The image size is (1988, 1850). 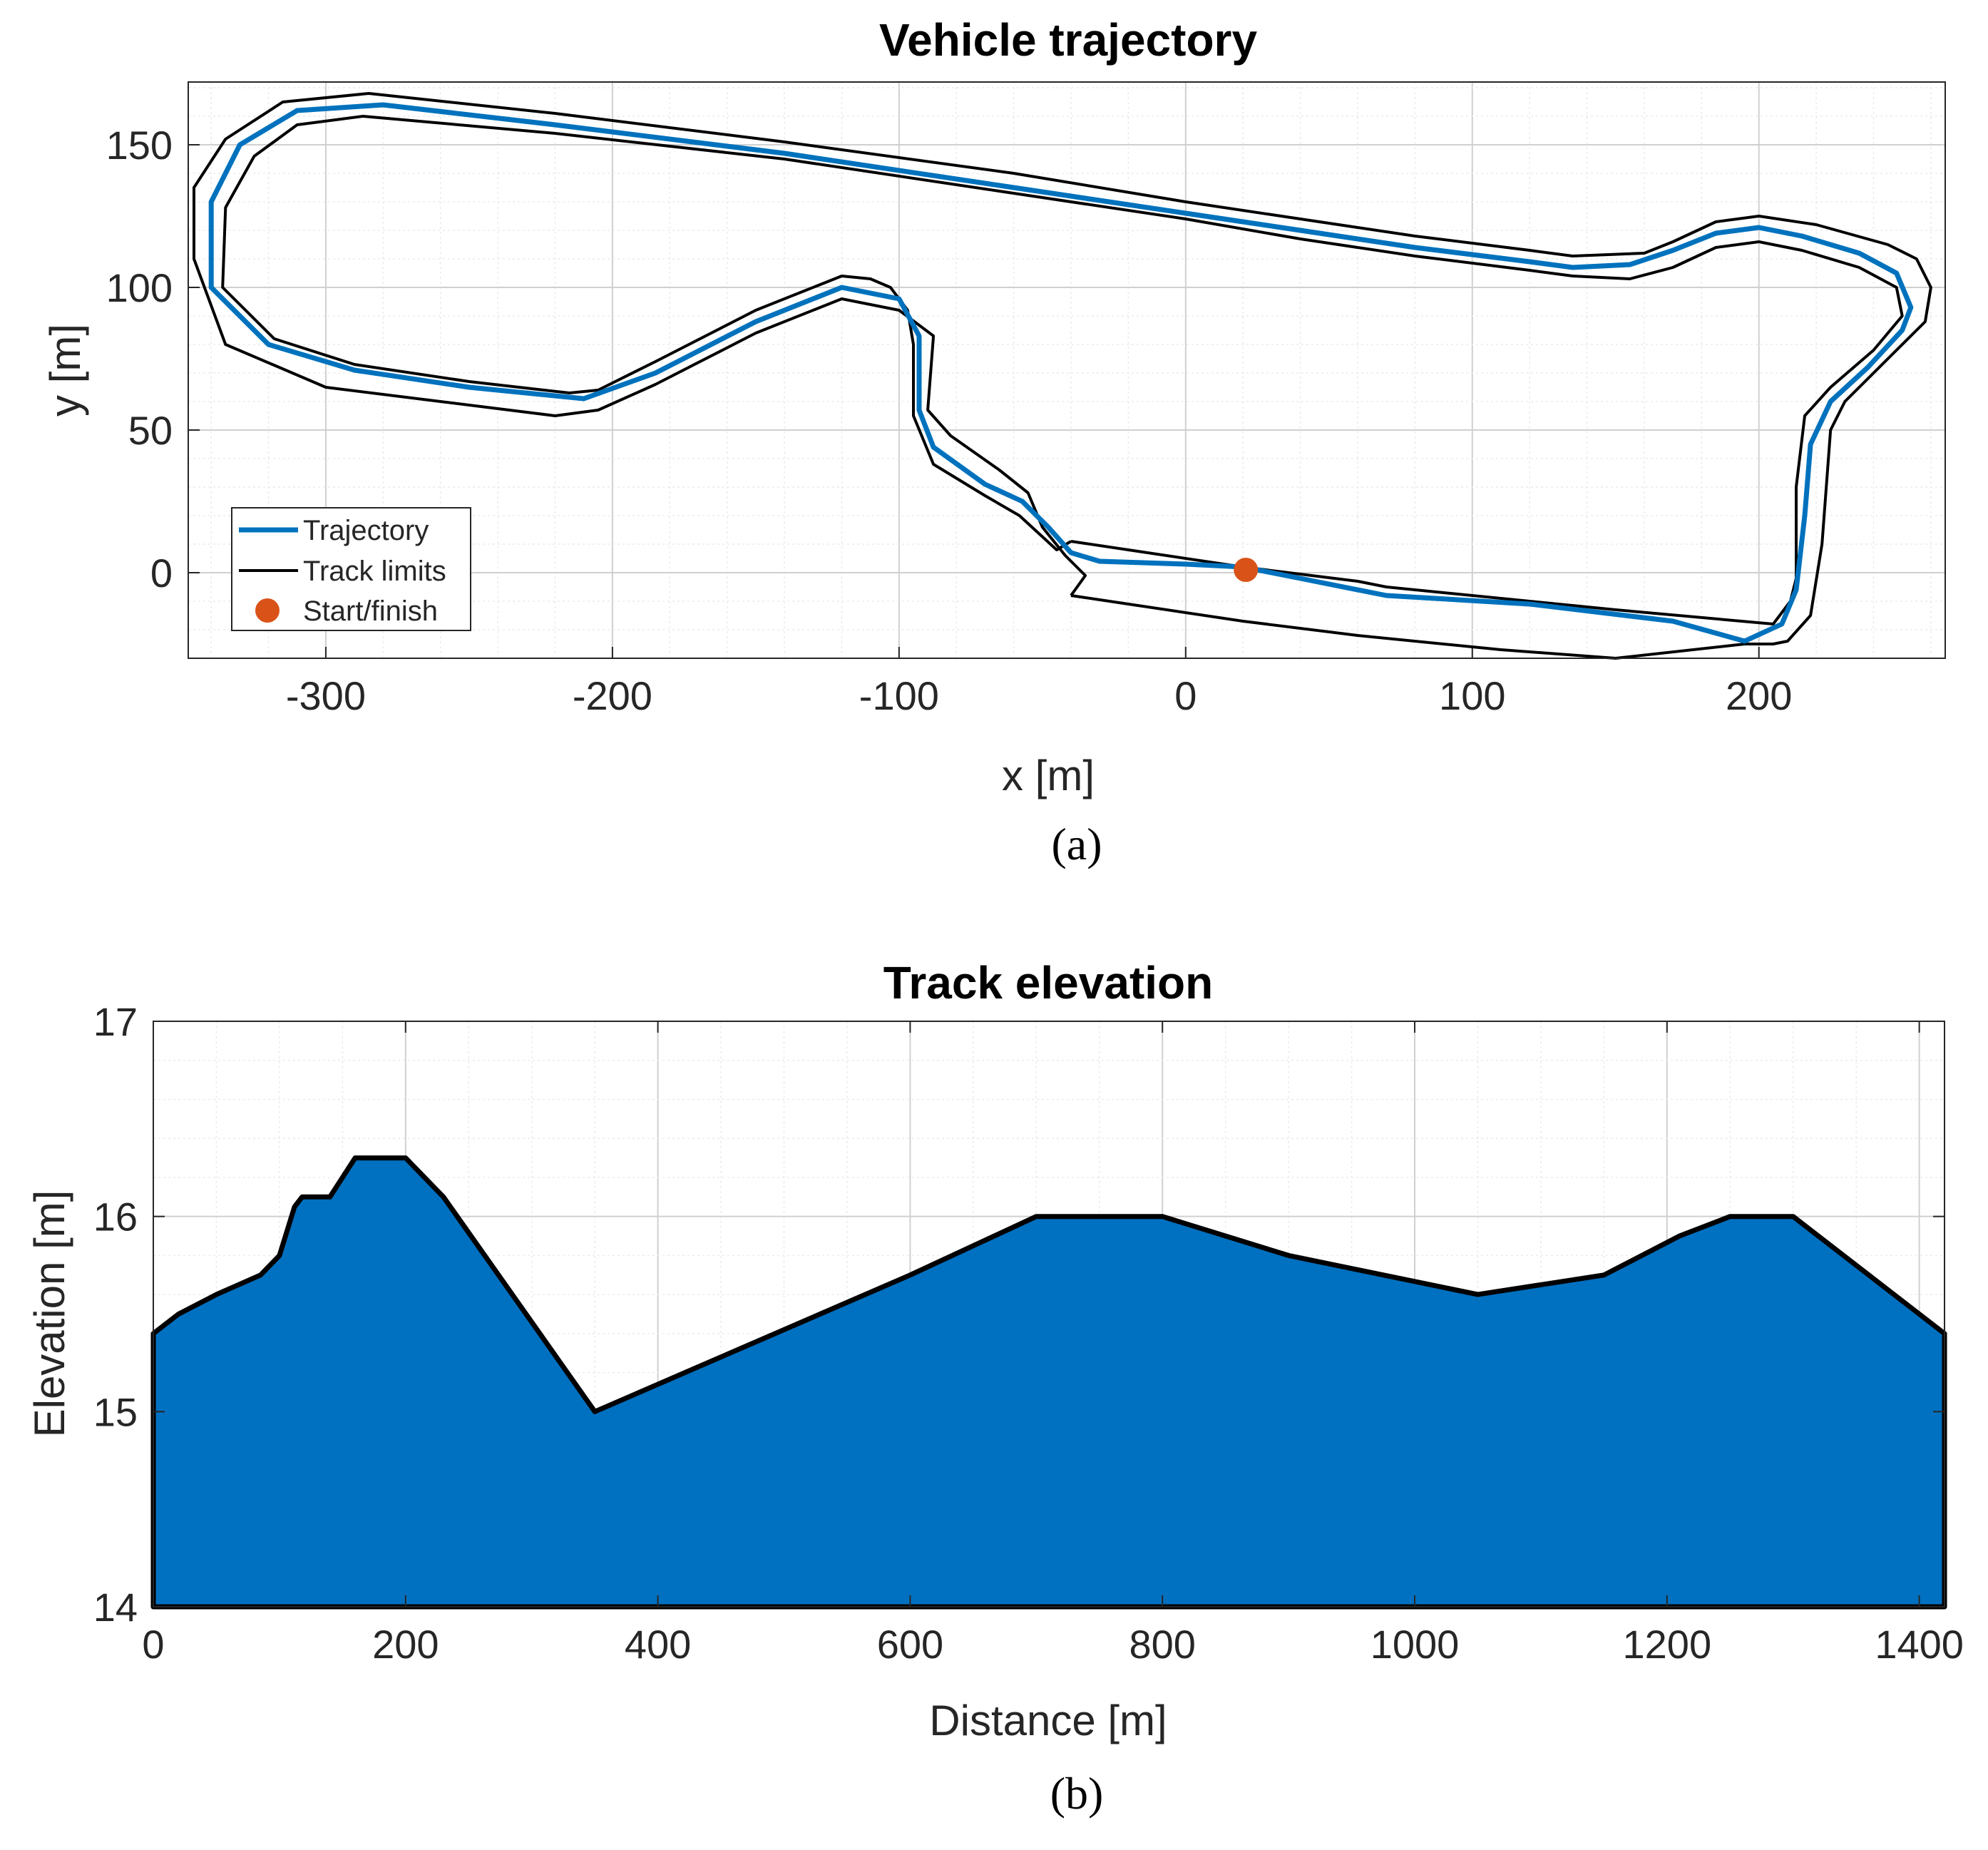 What do you see at coordinates (370, 611) in the screenshot?
I see `legend-start-finish-label: Start/finish` at bounding box center [370, 611].